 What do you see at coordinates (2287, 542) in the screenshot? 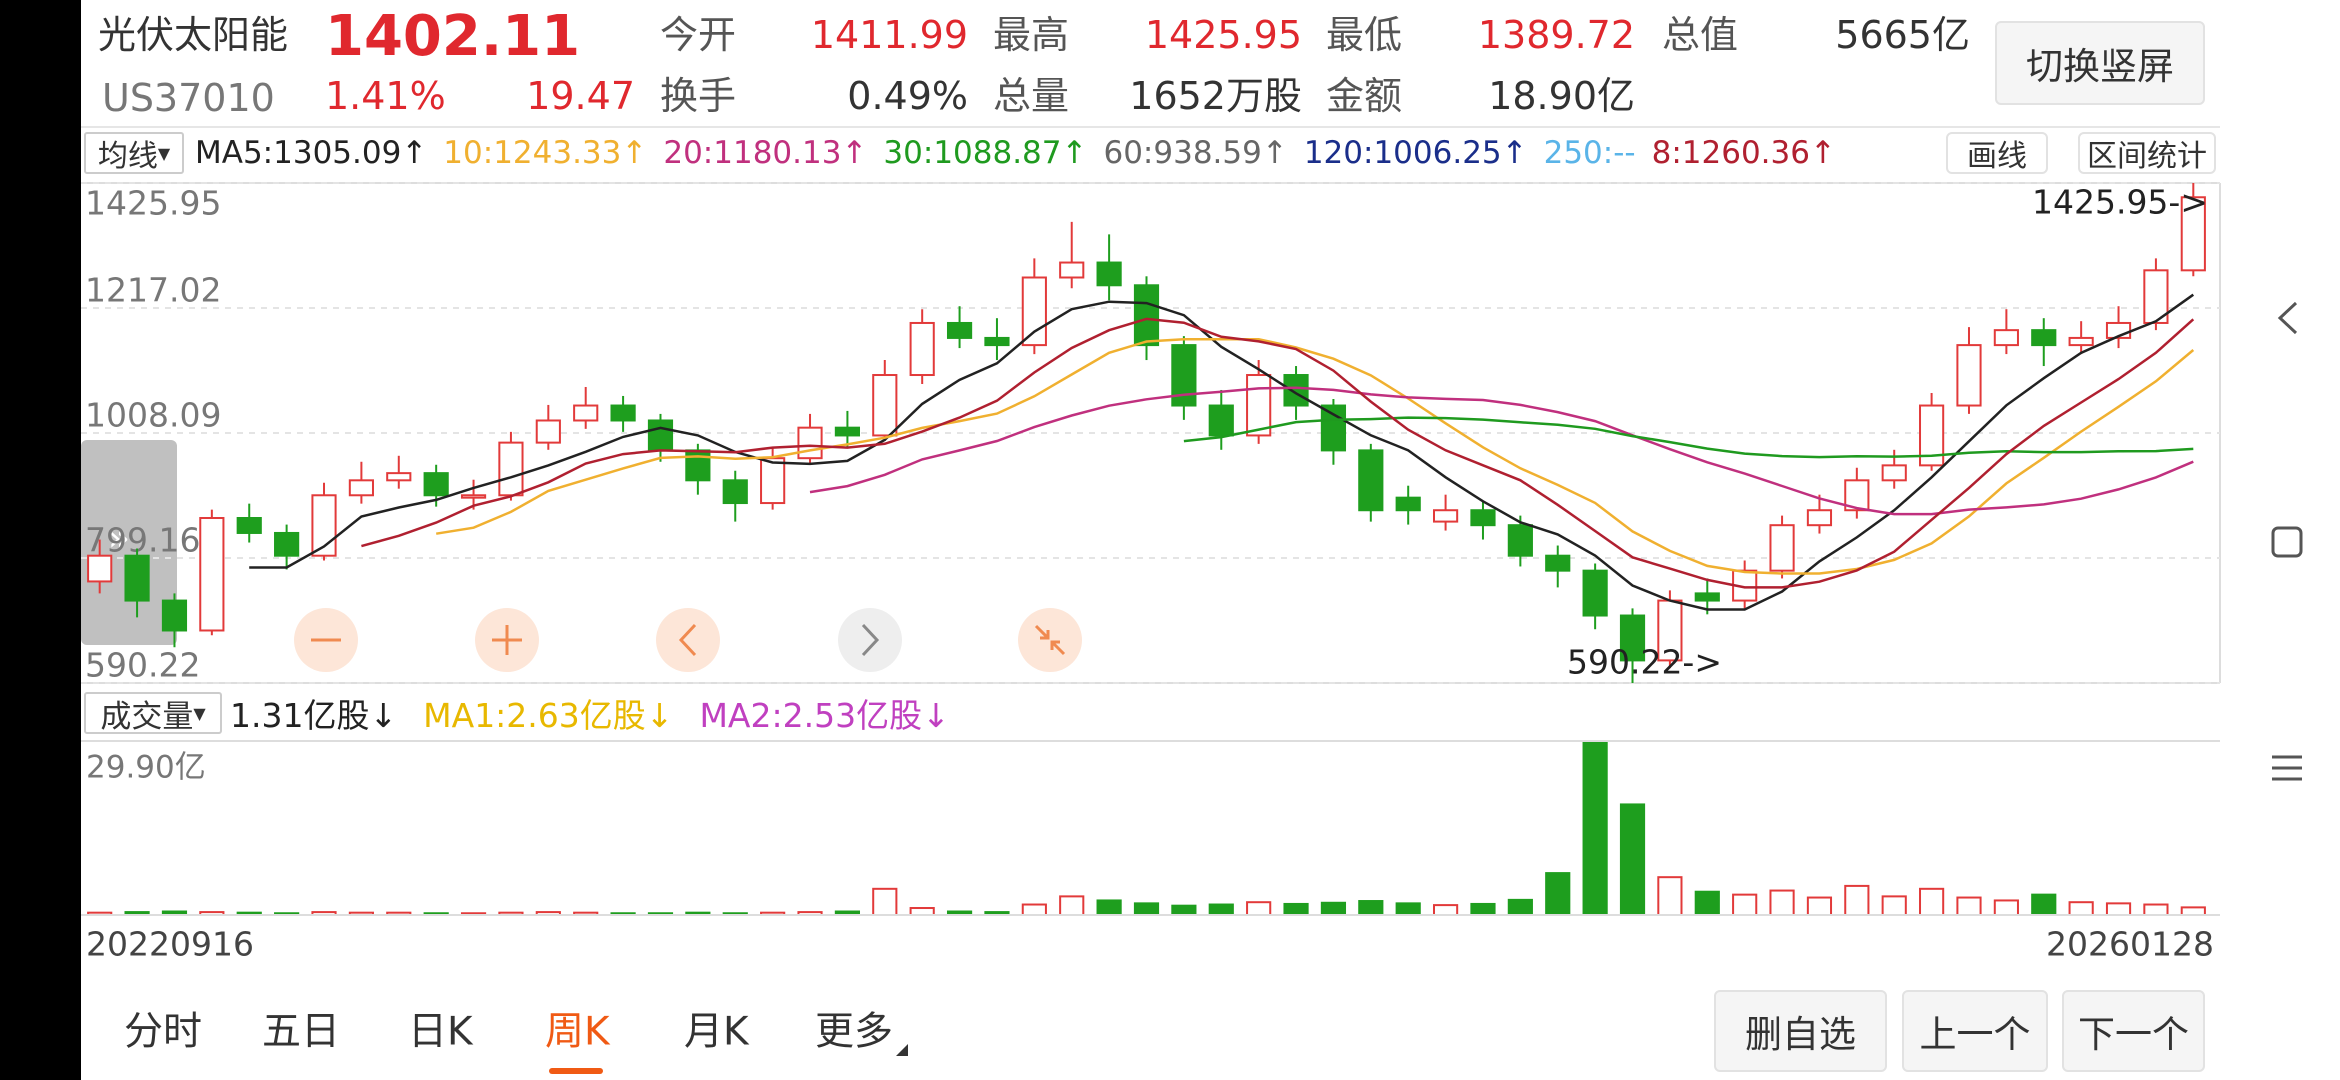
I see `home-icon` at bounding box center [2287, 542].